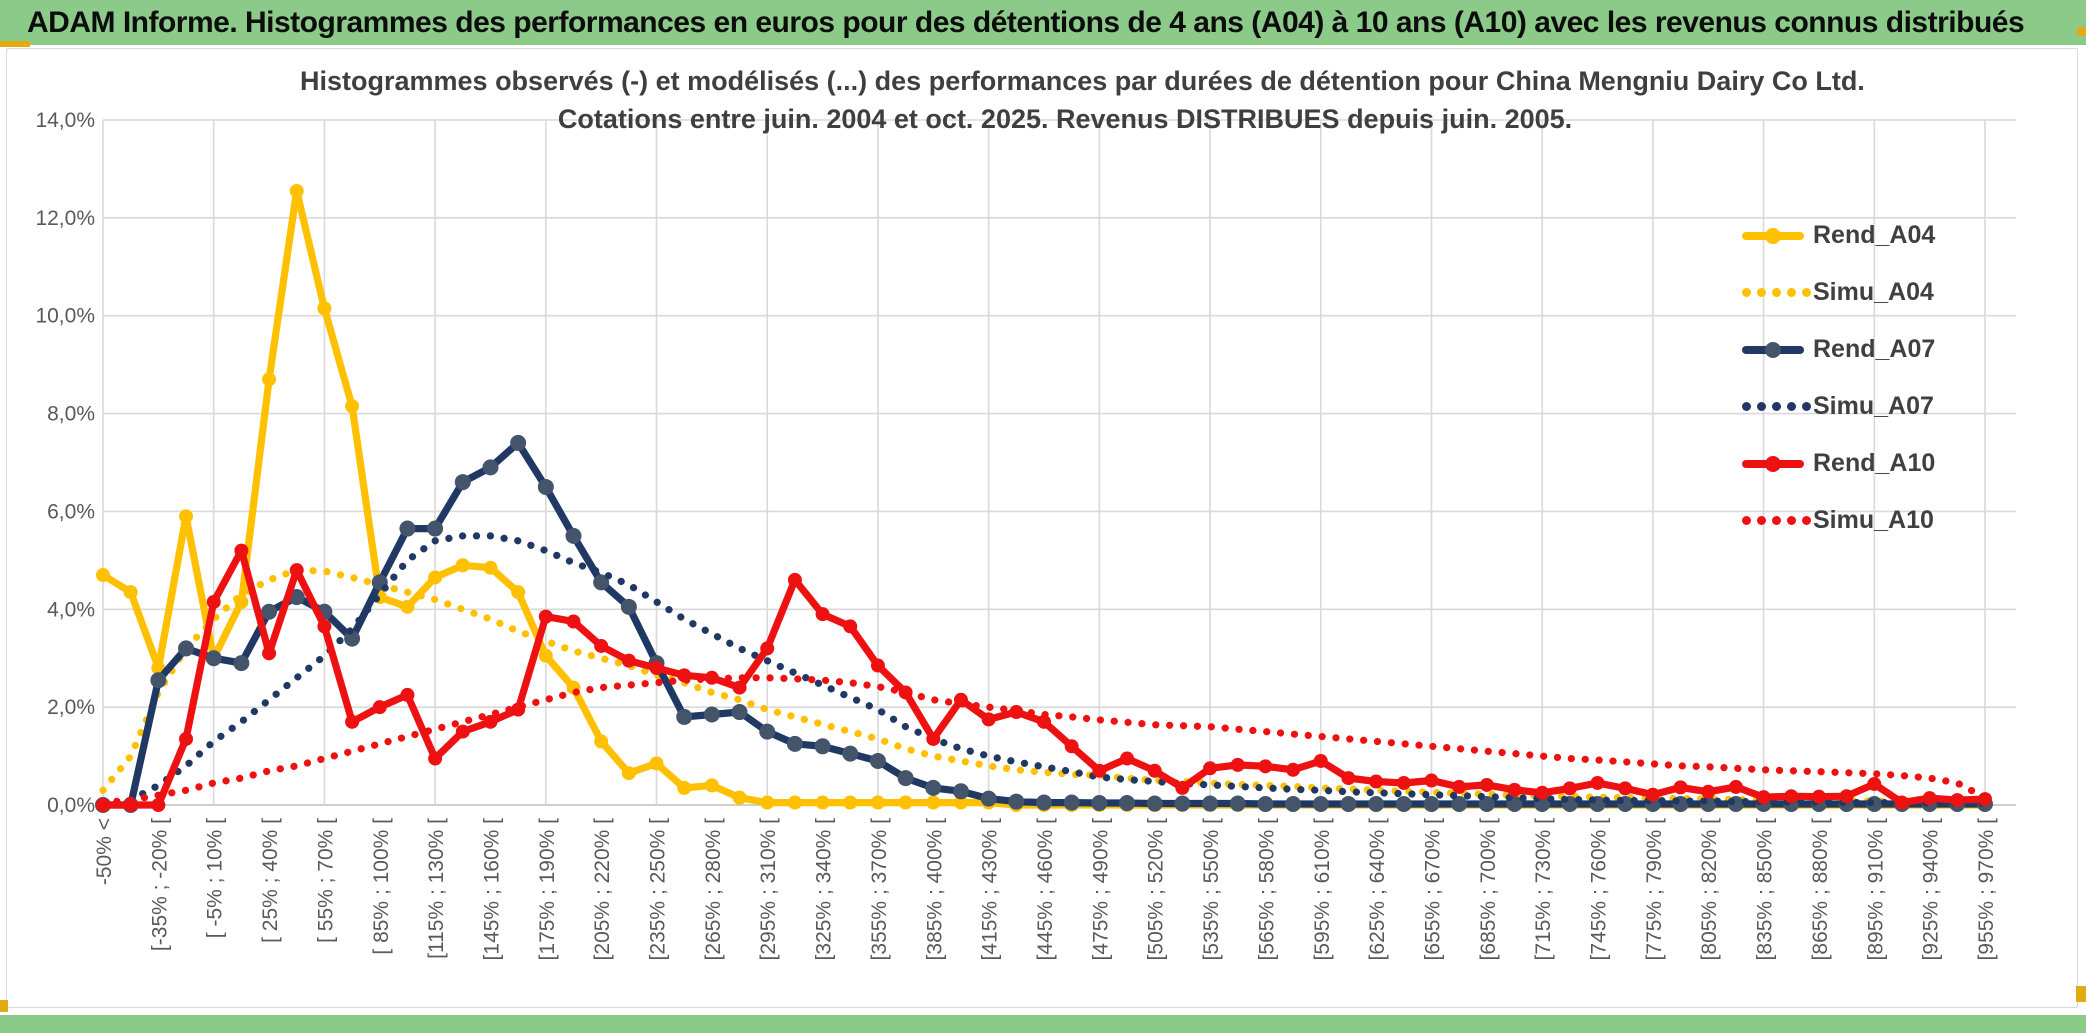 The height and width of the screenshot is (1033, 2086). Describe the element at coordinates (491, 889) in the screenshot. I see `x-tick-label: [145% ; 160% [` at that location.